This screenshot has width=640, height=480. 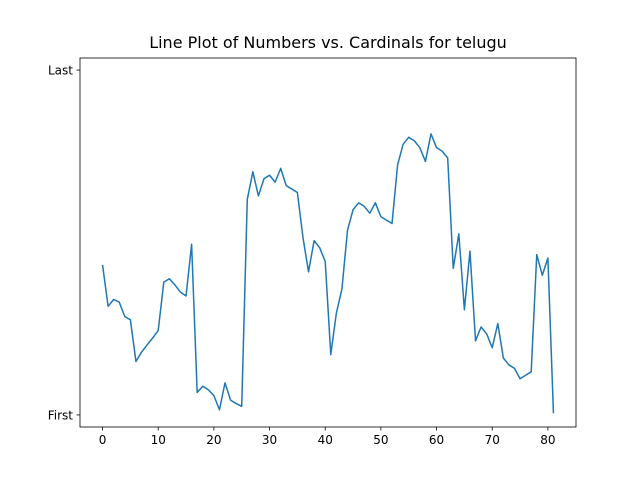 I want to click on y-axis: First Last, so click(x=64, y=243).